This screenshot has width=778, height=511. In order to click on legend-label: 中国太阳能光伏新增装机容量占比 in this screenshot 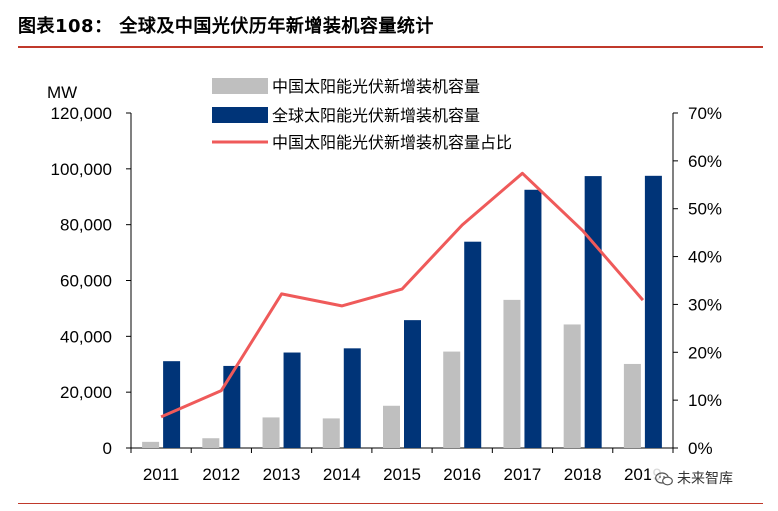, I will do `click(392, 142)`.